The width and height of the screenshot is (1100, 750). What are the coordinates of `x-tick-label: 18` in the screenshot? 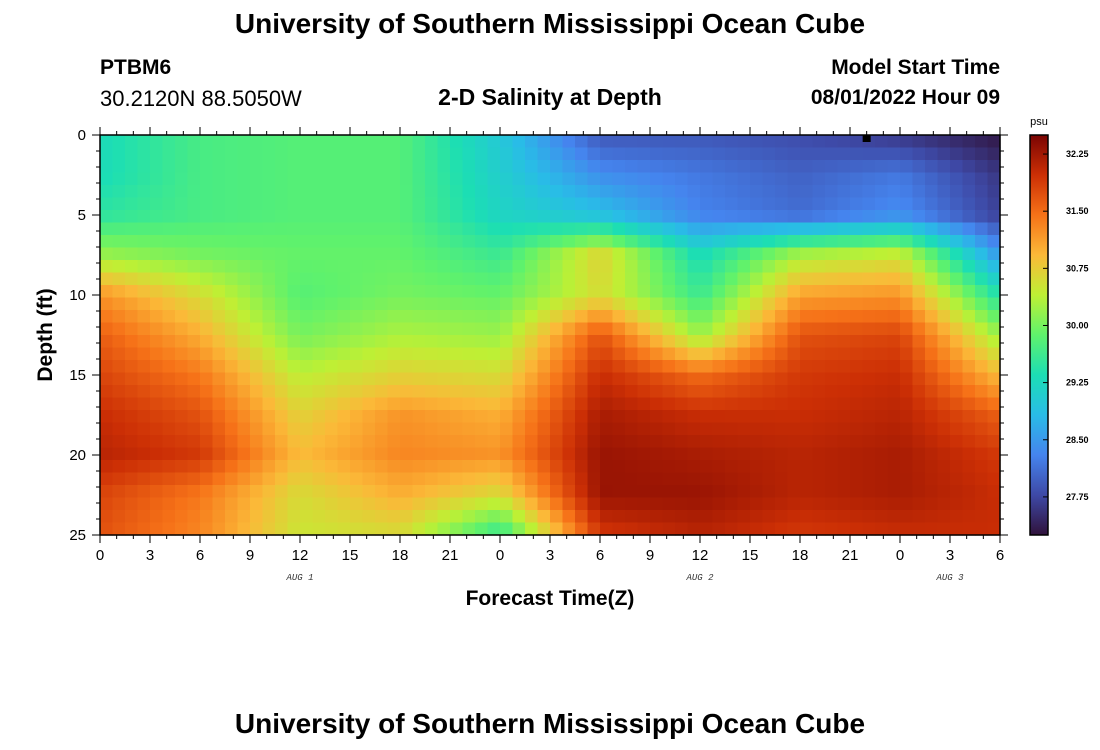 It's located at (800, 555).